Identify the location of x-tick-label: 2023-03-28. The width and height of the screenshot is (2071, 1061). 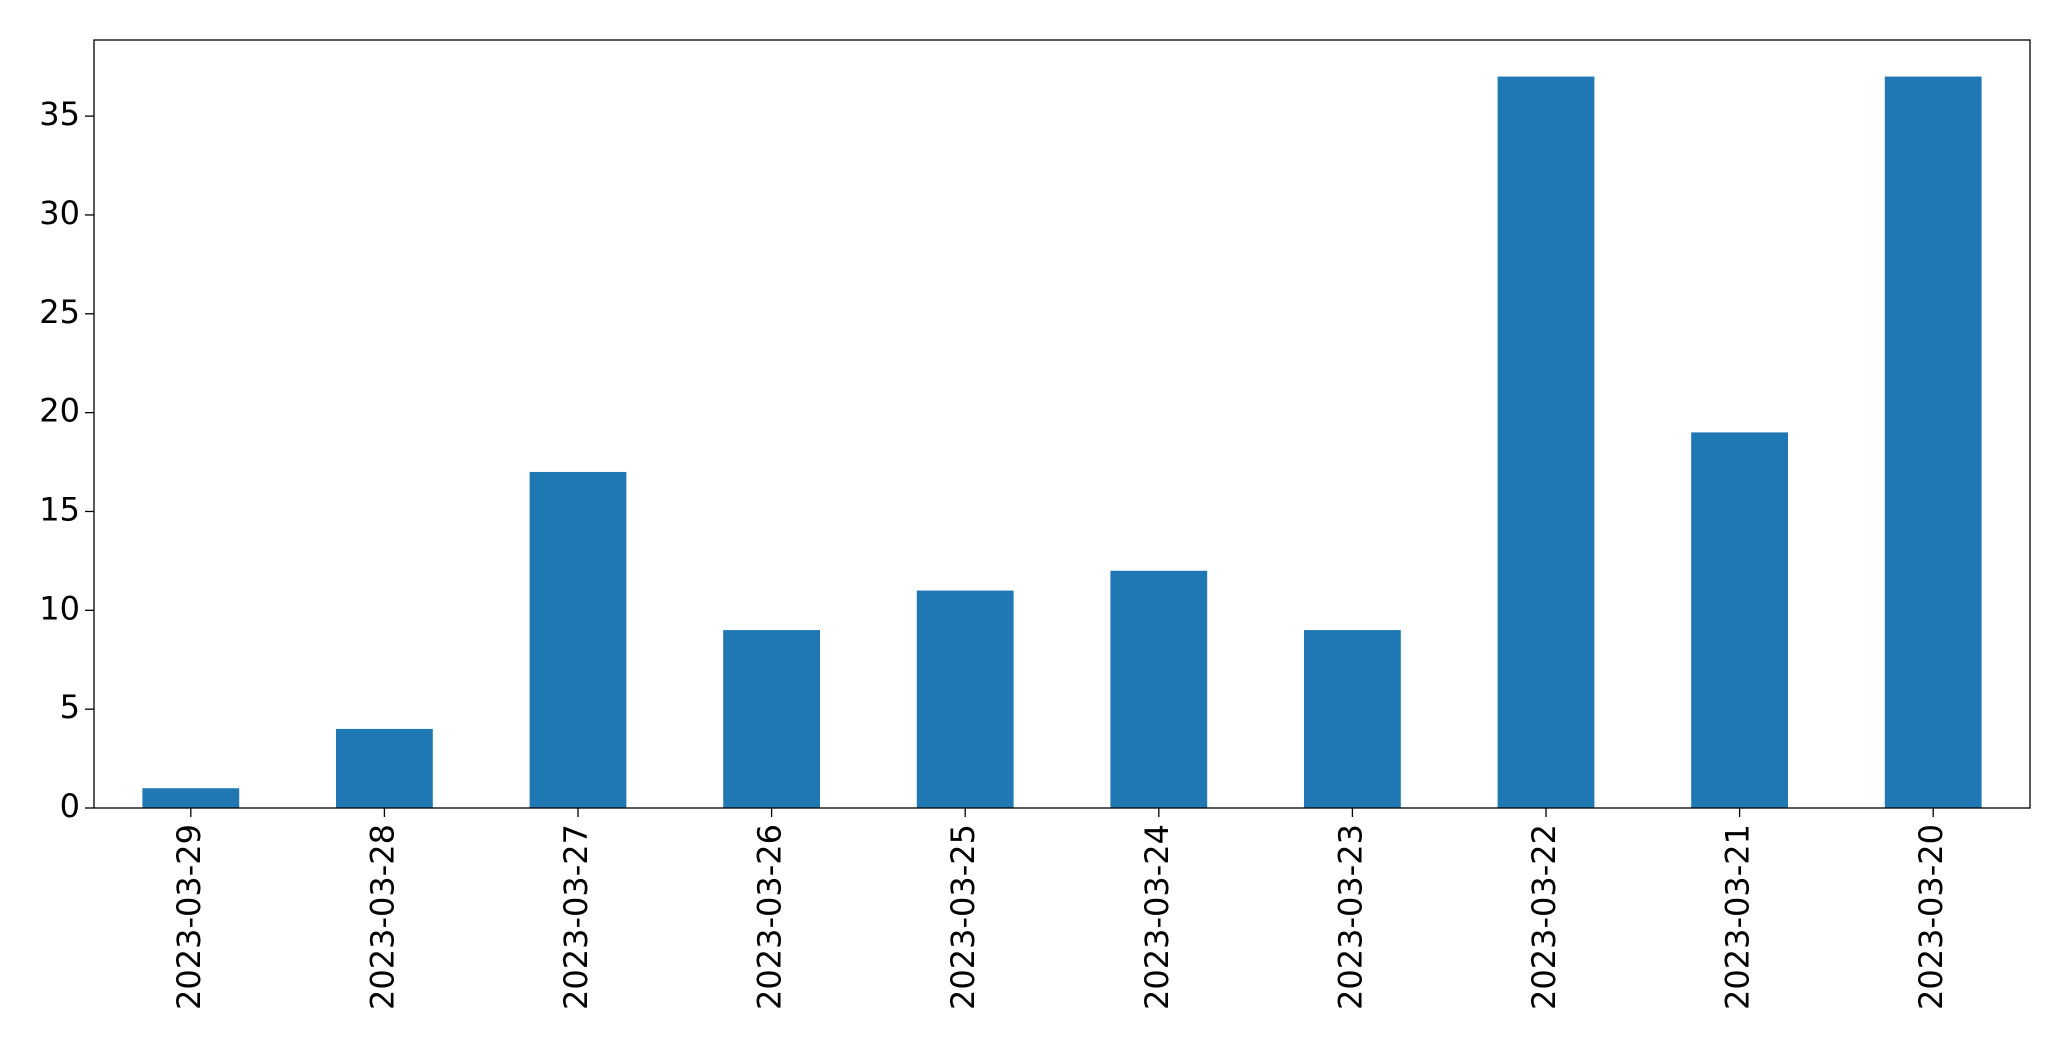
(382, 917).